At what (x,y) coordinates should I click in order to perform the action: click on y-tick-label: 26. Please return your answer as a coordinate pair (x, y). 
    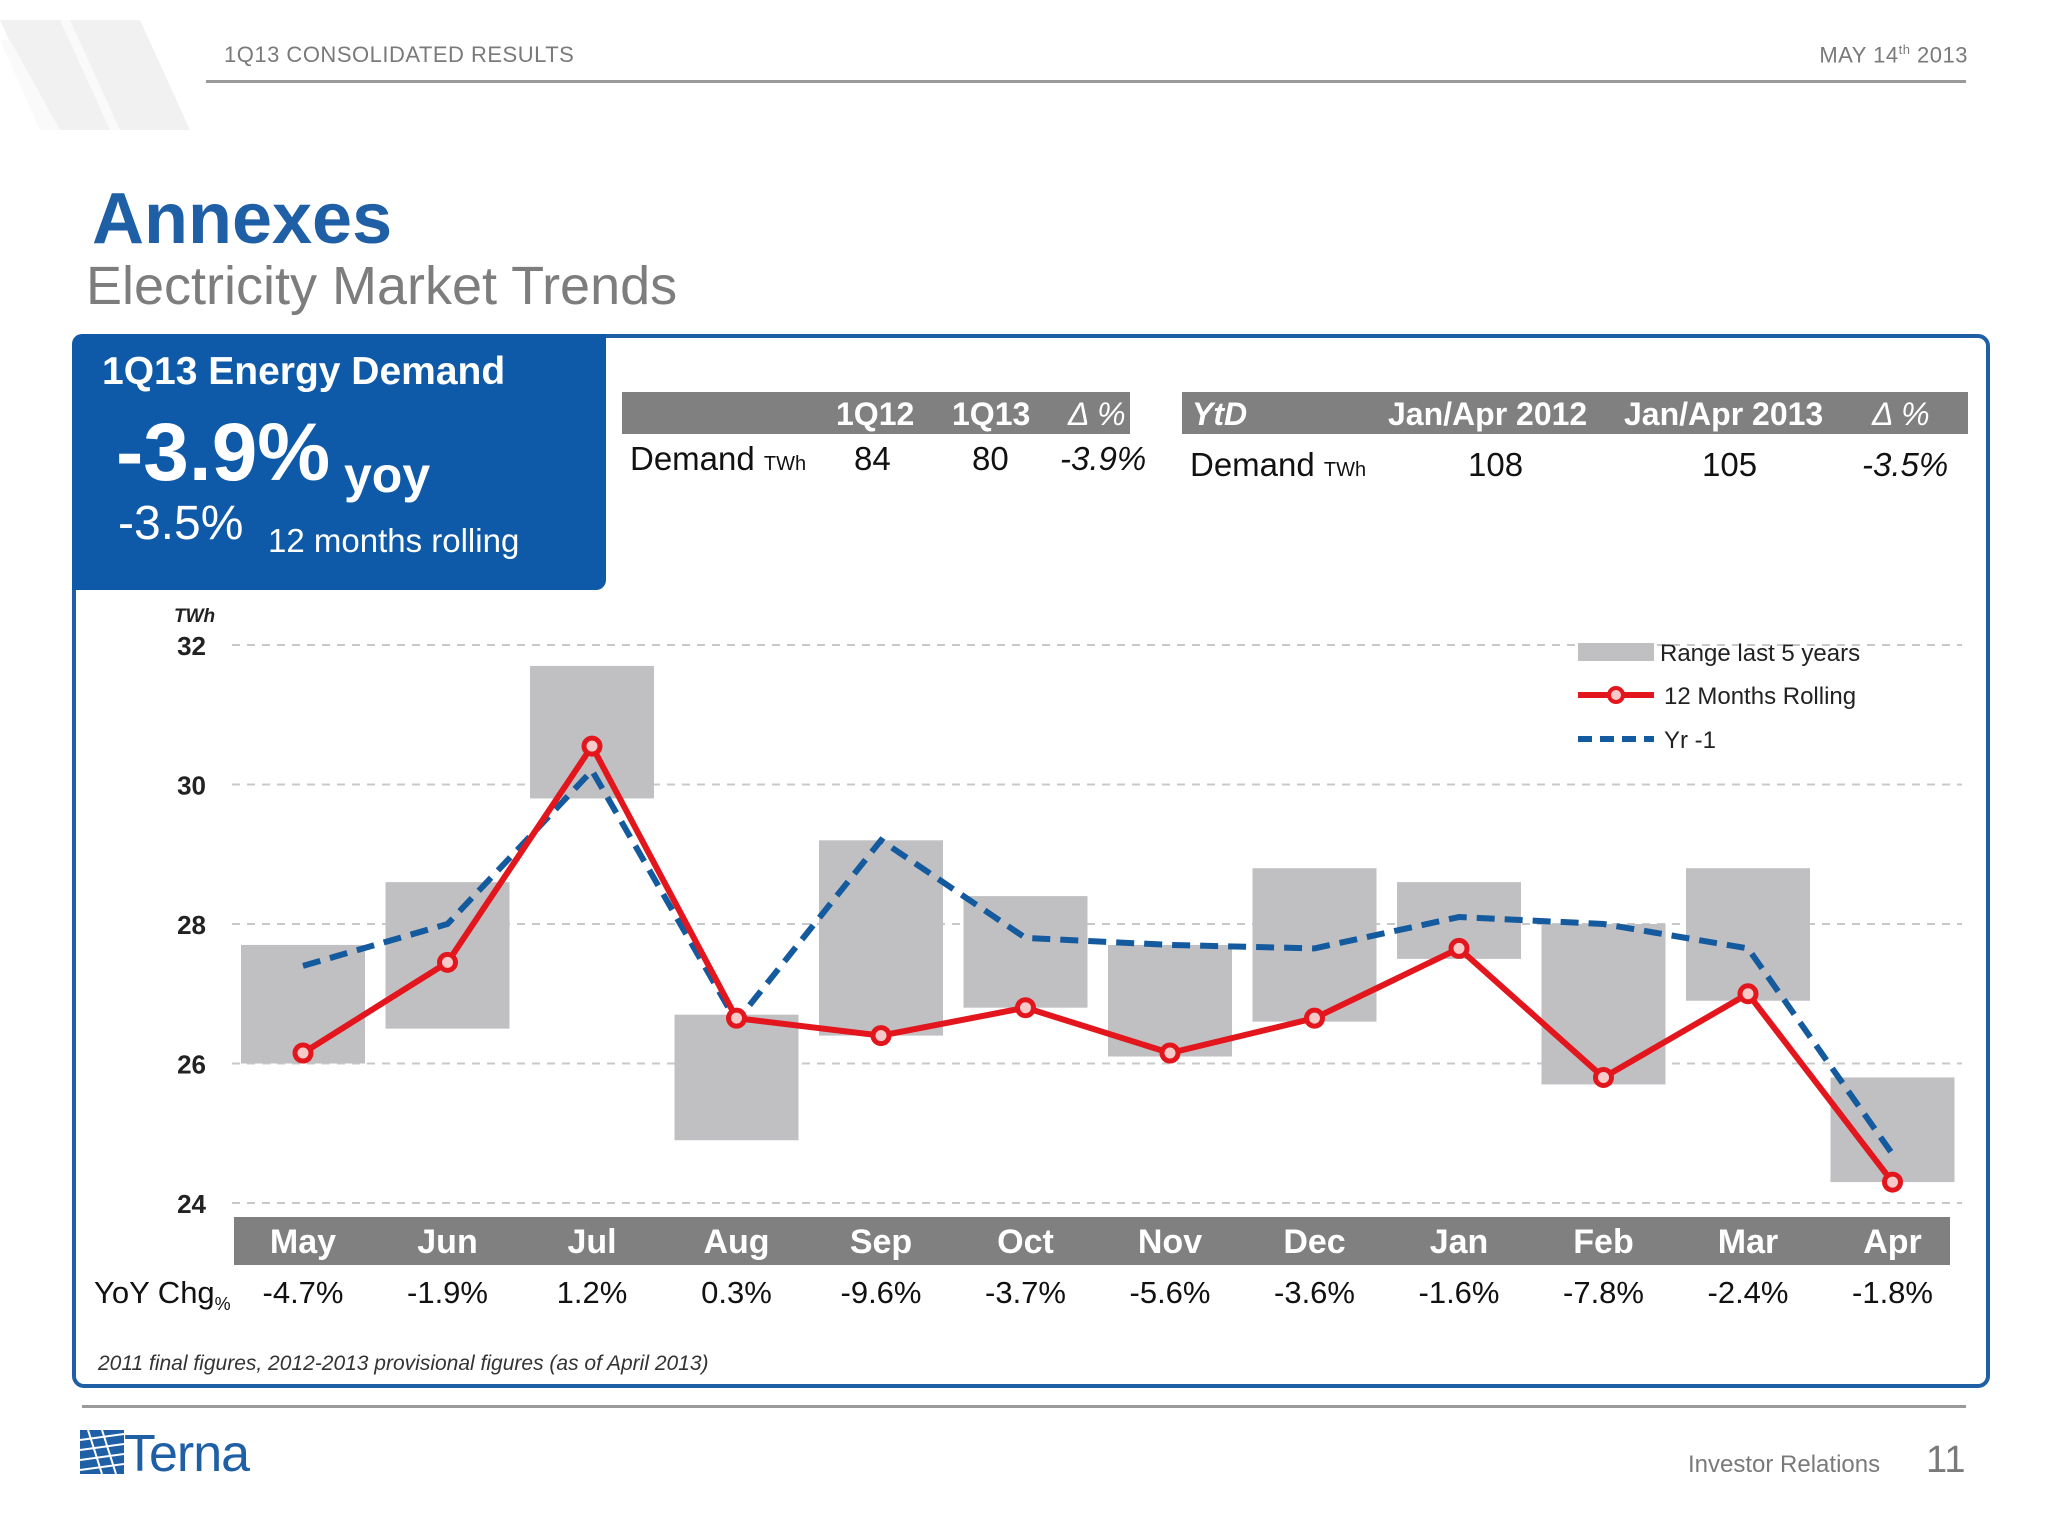
    Looking at the image, I should click on (191, 1065).